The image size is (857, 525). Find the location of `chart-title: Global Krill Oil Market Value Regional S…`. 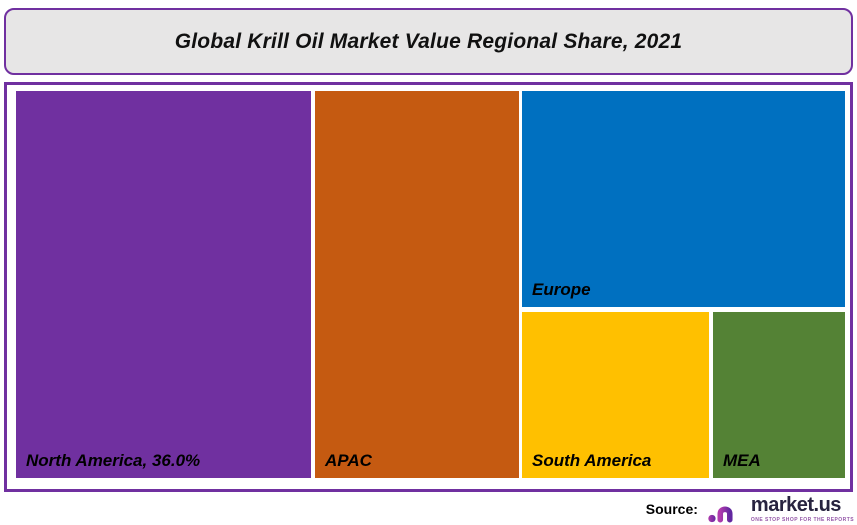

chart-title: Global Krill Oil Market Value Regional S… is located at coordinates (428, 41).